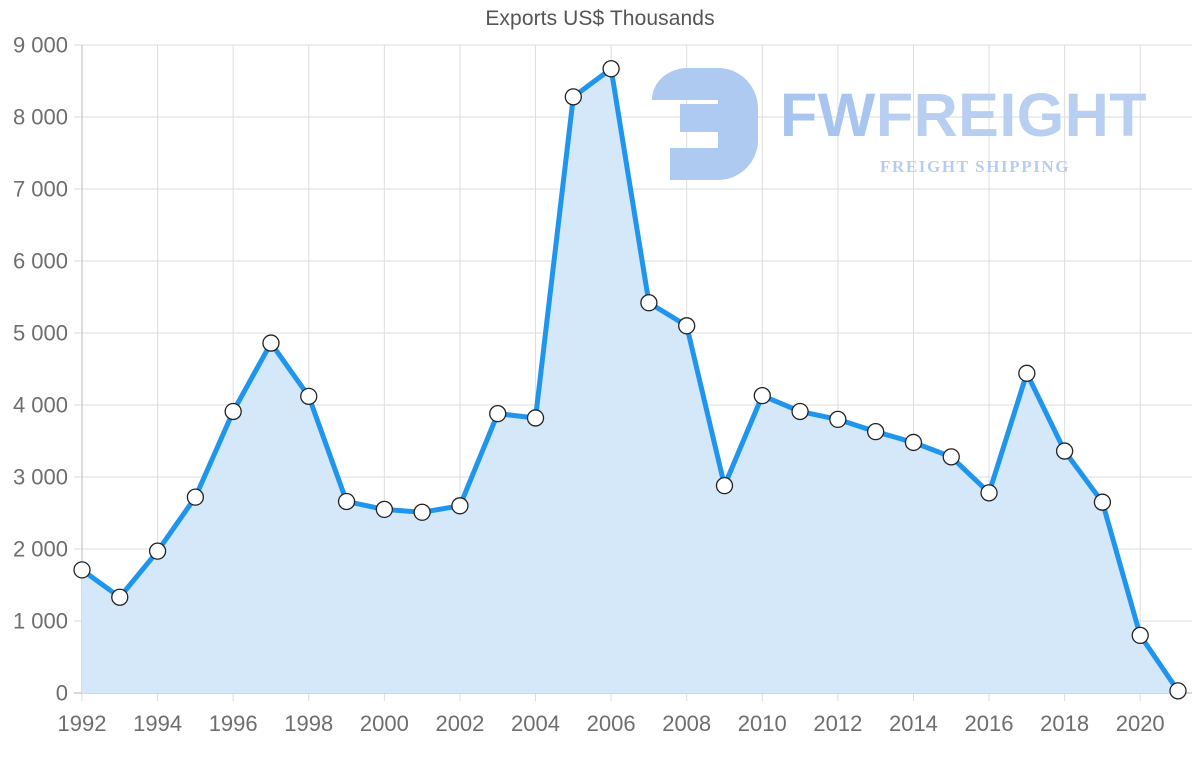 The image size is (1200, 763). I want to click on y-axis-tick-label: 9 000, so click(40, 45).